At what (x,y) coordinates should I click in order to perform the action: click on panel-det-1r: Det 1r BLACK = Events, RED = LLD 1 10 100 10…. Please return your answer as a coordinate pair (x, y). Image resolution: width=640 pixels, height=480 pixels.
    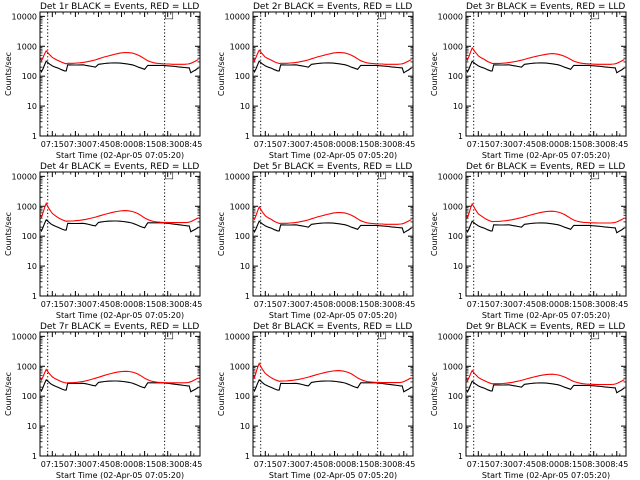
    Looking at the image, I should click on (103, 81).